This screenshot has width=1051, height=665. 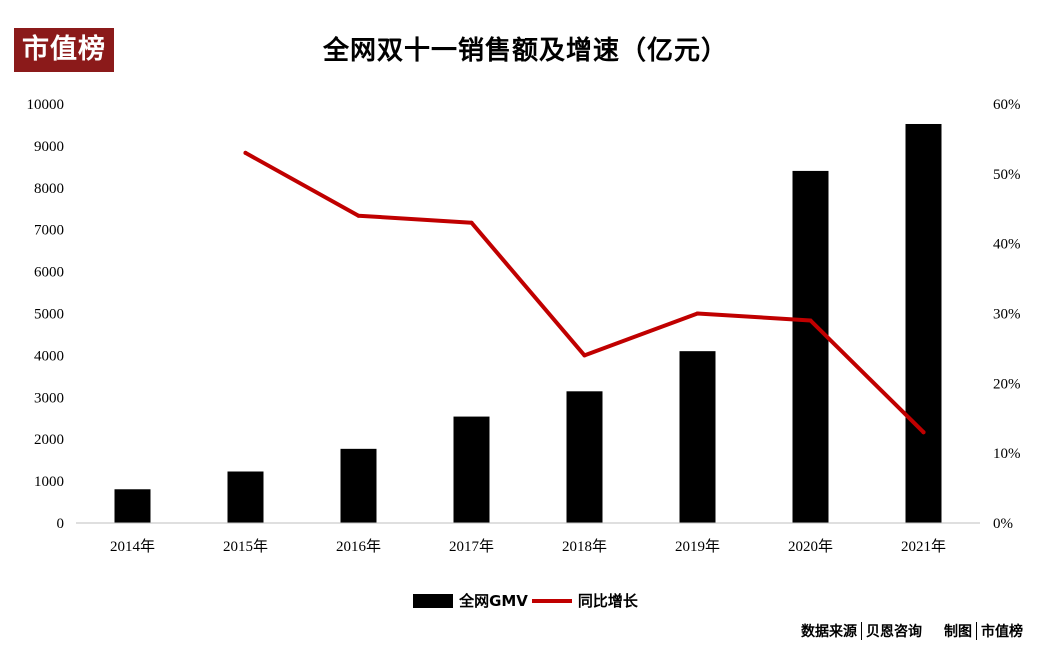 What do you see at coordinates (894, 632) in the screenshot?
I see `source-org: 贝恩咨询` at bounding box center [894, 632].